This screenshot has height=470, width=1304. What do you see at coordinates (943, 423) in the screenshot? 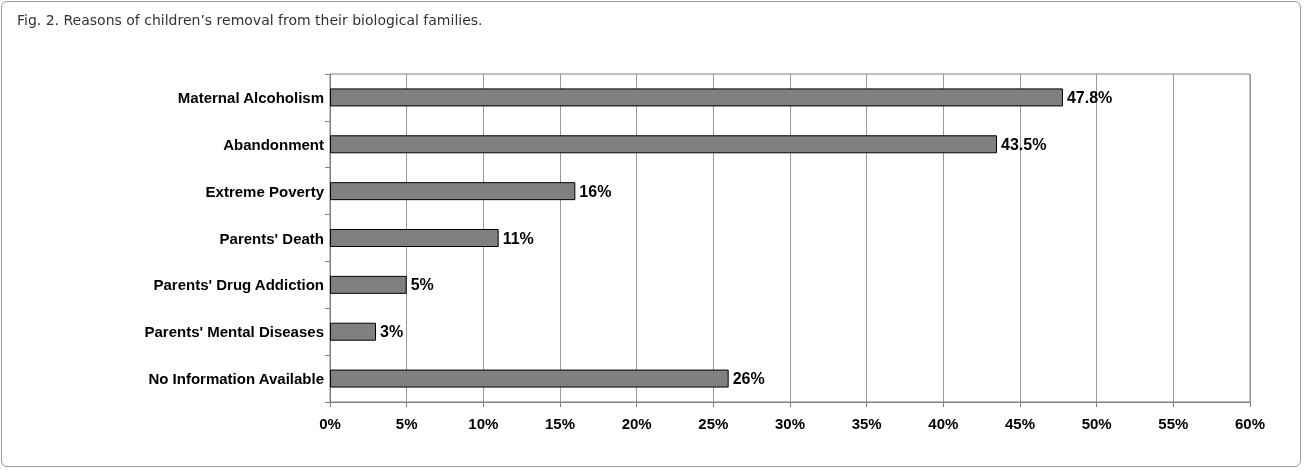
I see `x-tick-label: 40%` at bounding box center [943, 423].